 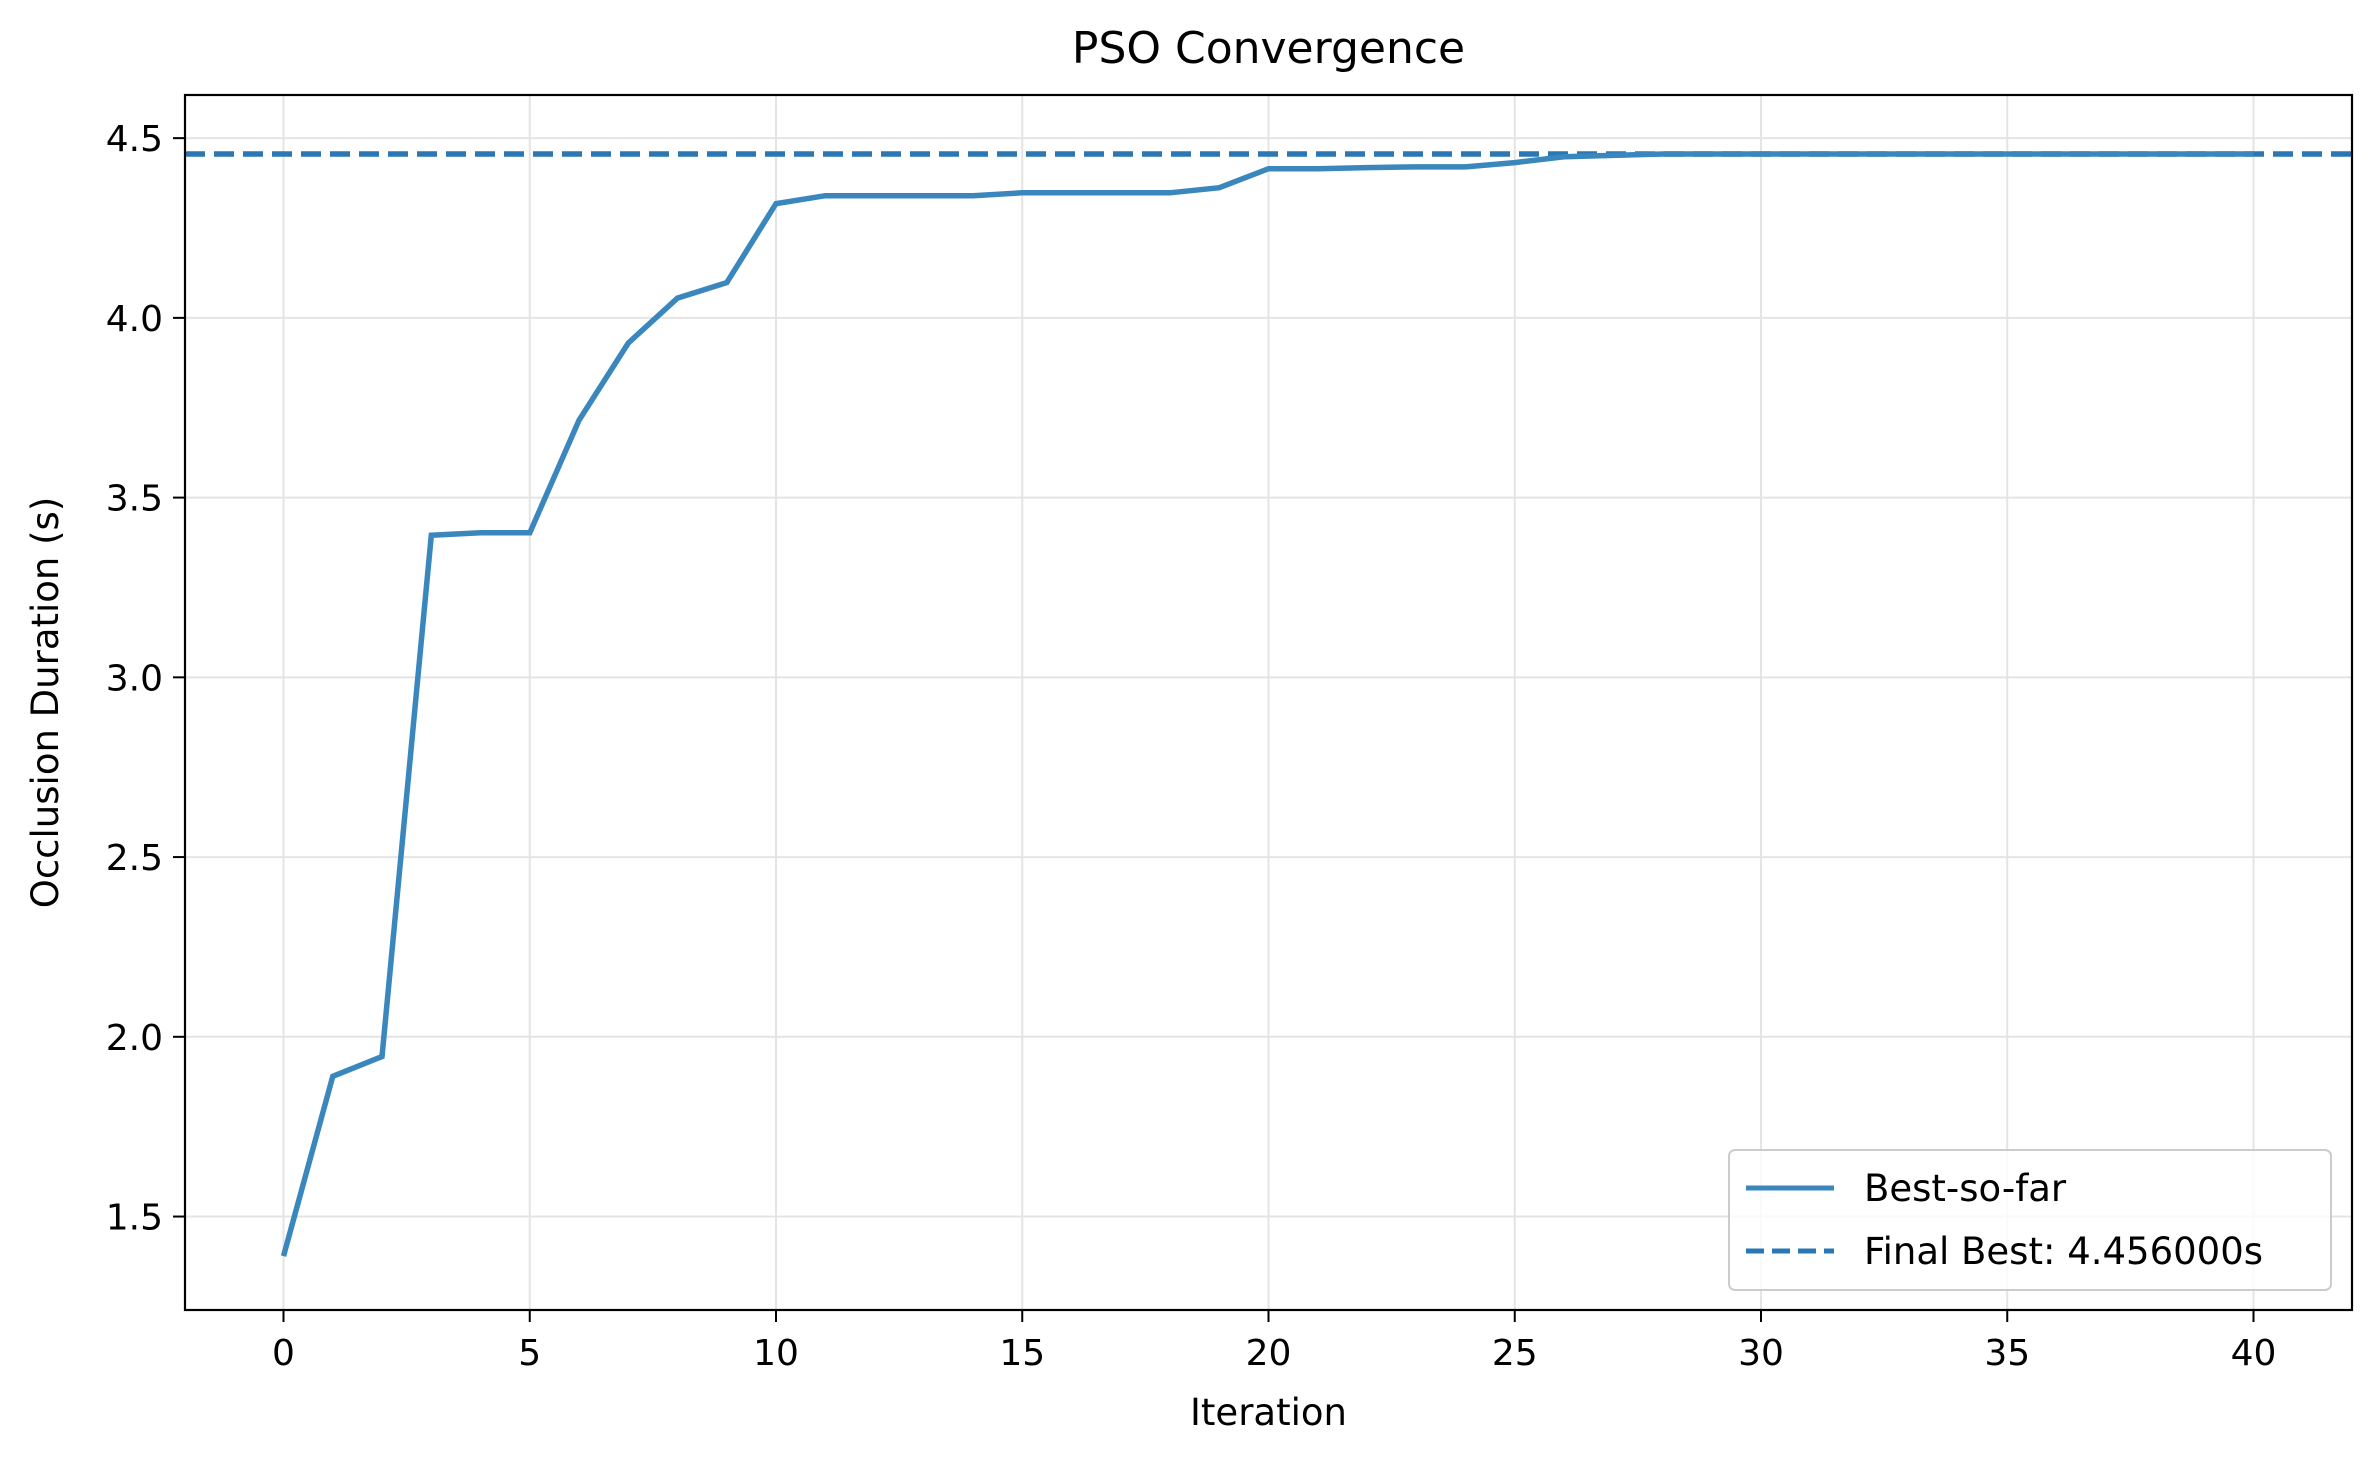 I want to click on y-tick-label: 2.5, so click(x=134, y=858).